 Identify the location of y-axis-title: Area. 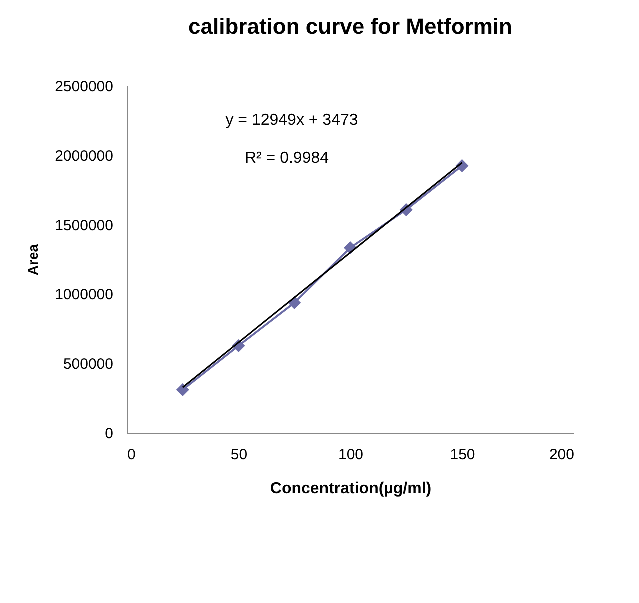
(33, 260).